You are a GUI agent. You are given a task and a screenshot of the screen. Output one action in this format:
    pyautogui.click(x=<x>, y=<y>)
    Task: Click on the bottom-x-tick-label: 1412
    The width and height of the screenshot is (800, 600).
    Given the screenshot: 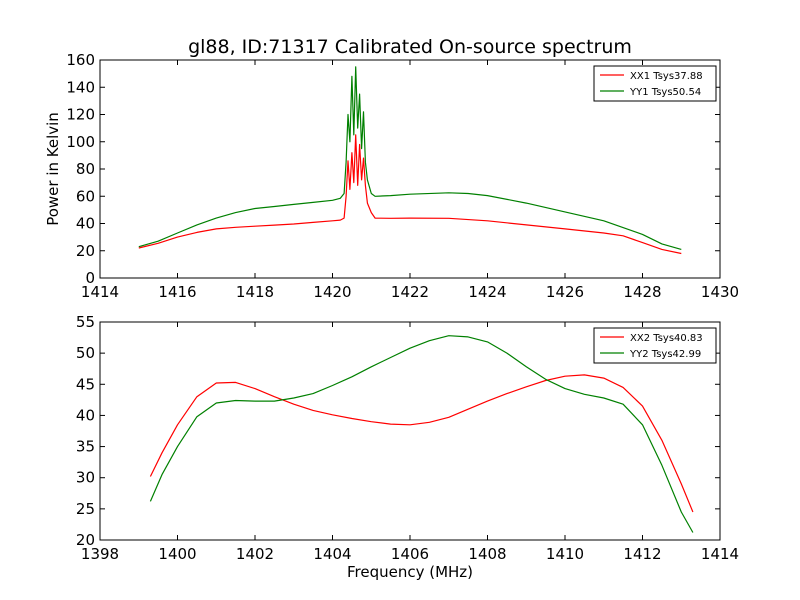 What is the action you would take?
    pyautogui.click(x=642, y=554)
    